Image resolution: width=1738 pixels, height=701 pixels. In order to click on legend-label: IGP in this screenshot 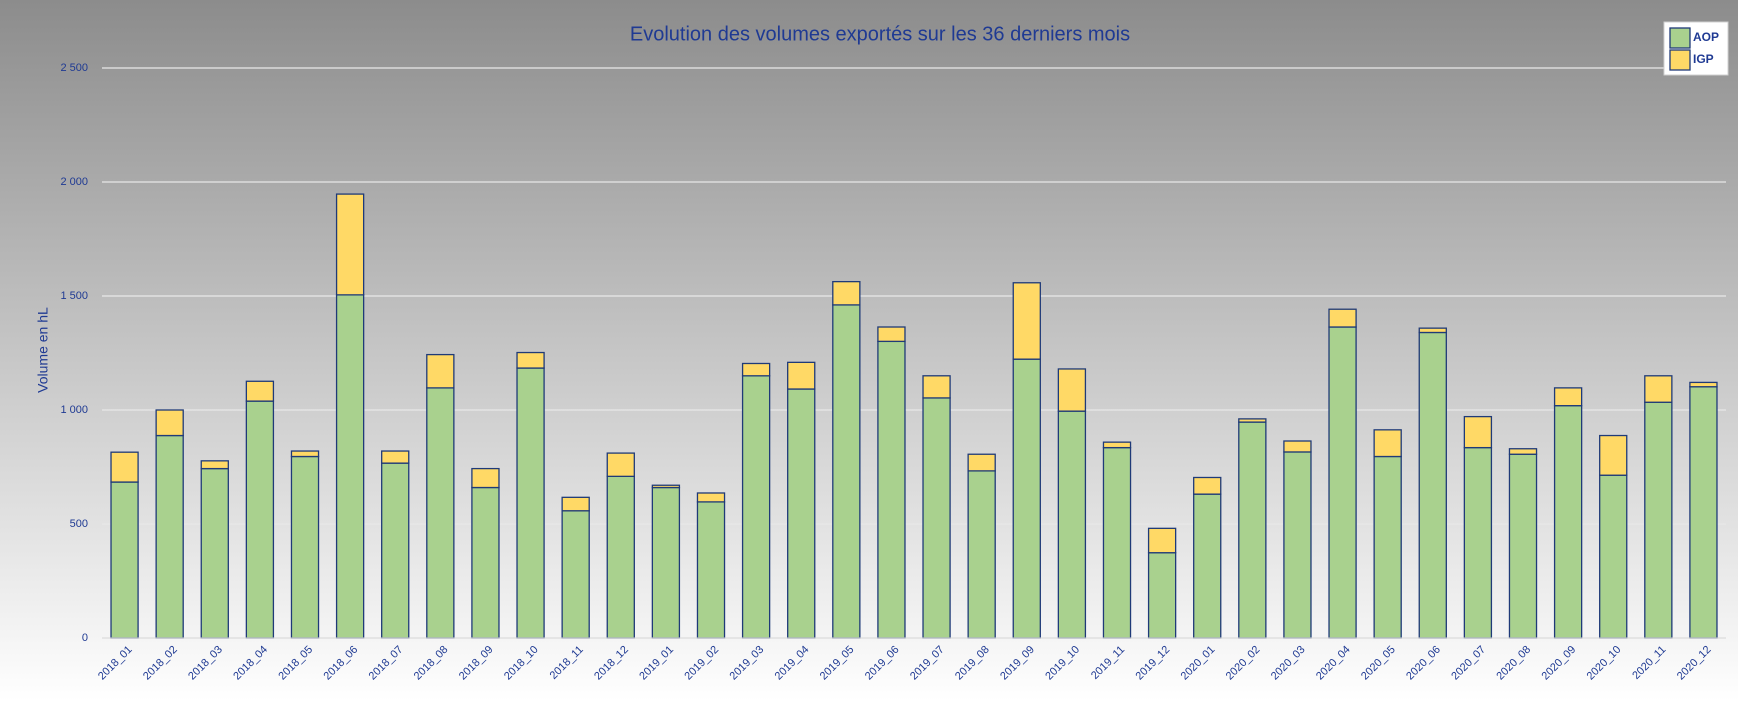, I will do `click(1703, 59)`.